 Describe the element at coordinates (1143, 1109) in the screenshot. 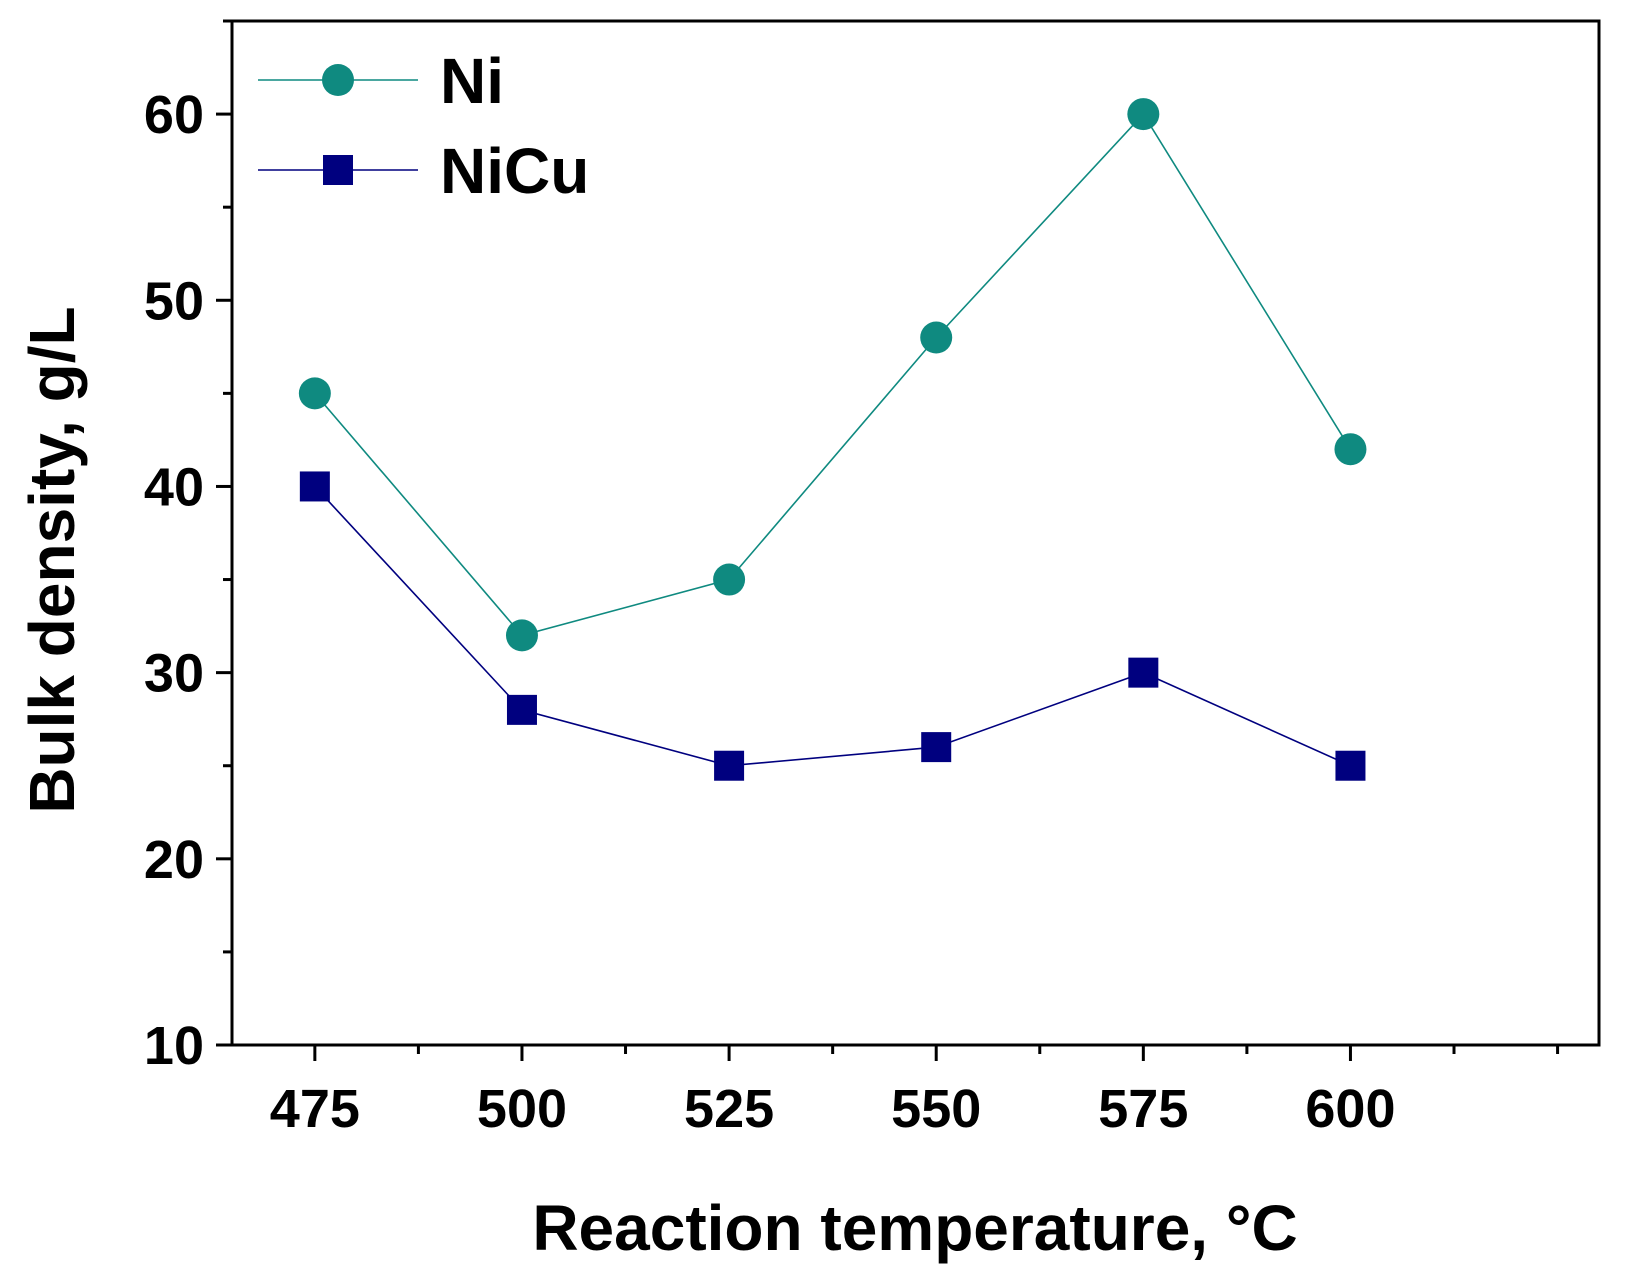

I see `x-tick-label: 575` at that location.